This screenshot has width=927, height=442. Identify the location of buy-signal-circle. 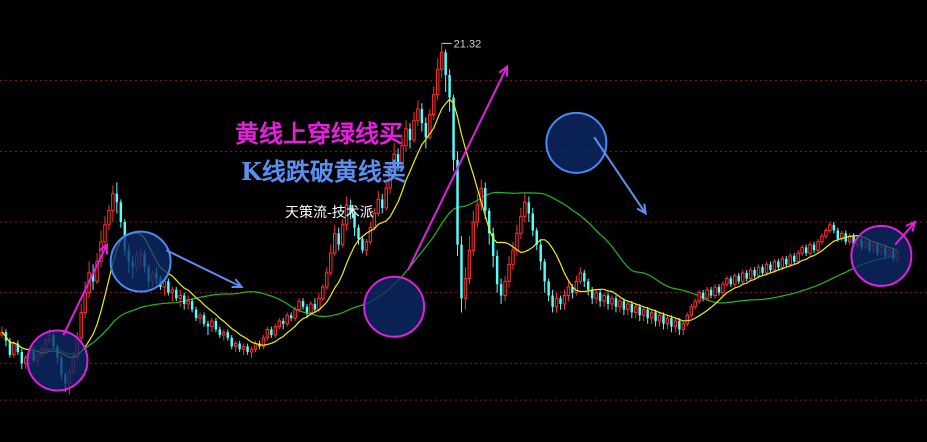
(57, 360).